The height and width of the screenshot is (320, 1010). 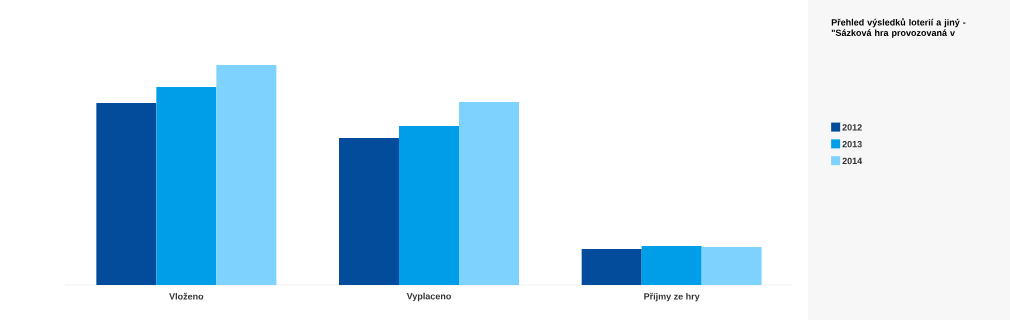 I want to click on legend-label: 2013, so click(x=852, y=144).